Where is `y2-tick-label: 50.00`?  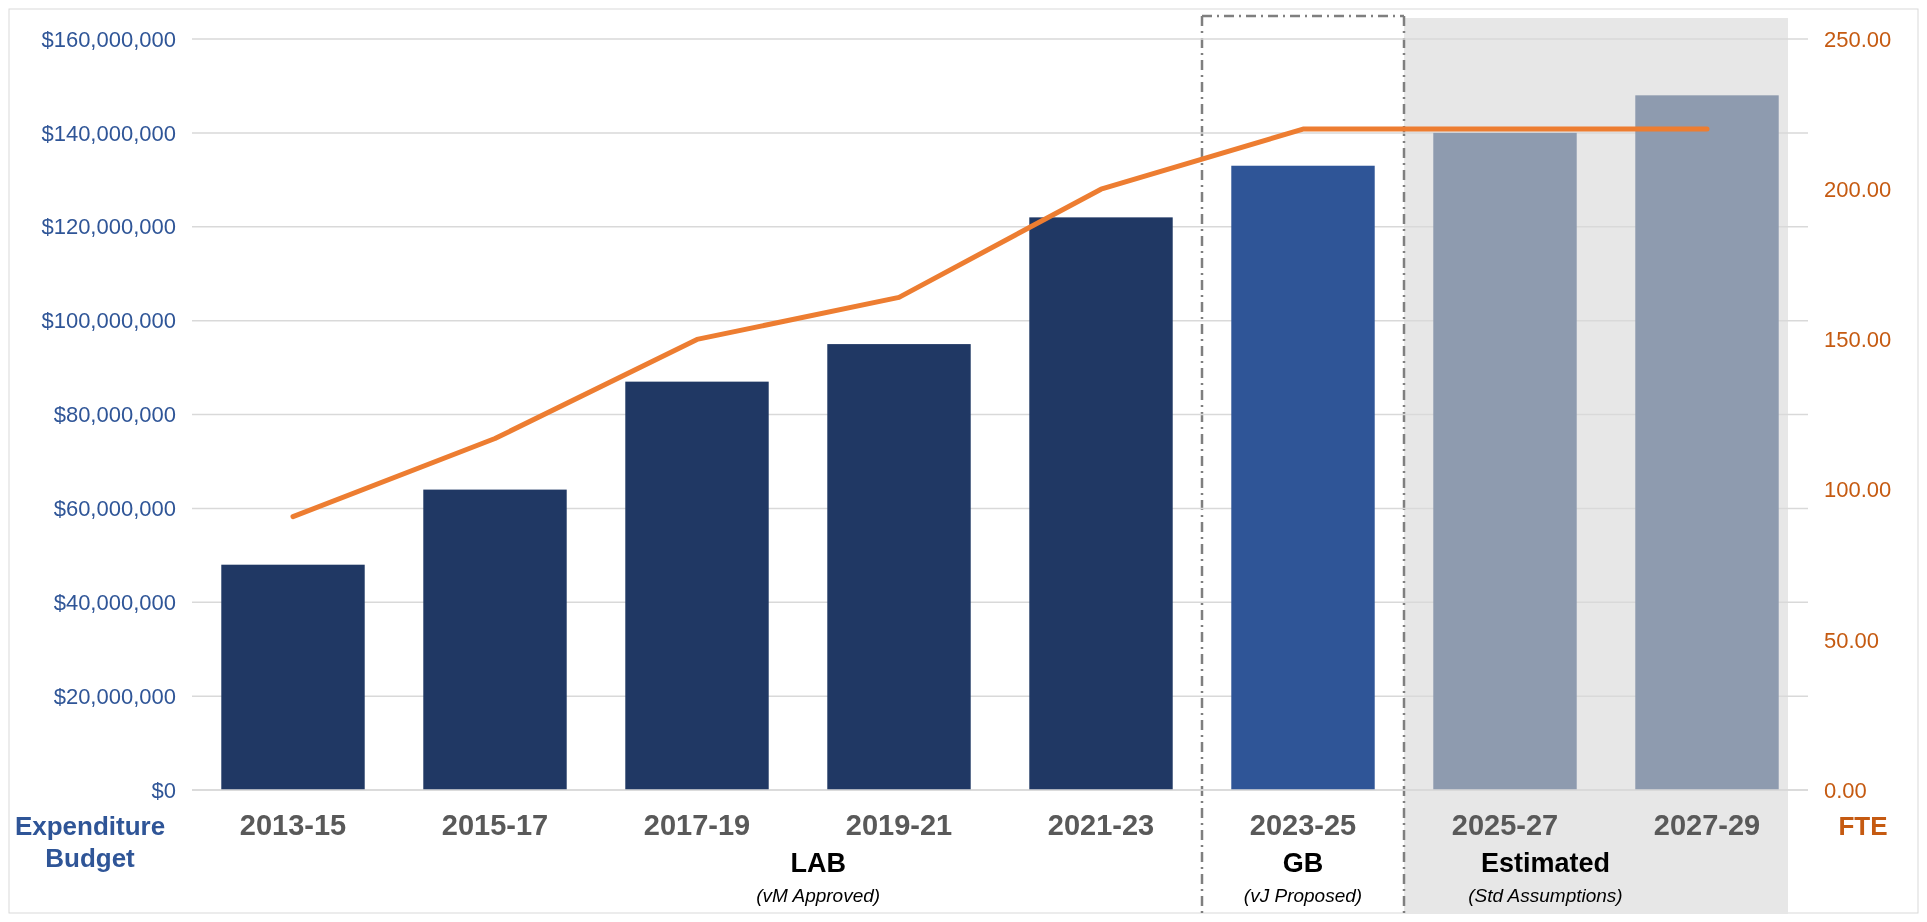
y2-tick-label: 50.00 is located at coordinates (1852, 640).